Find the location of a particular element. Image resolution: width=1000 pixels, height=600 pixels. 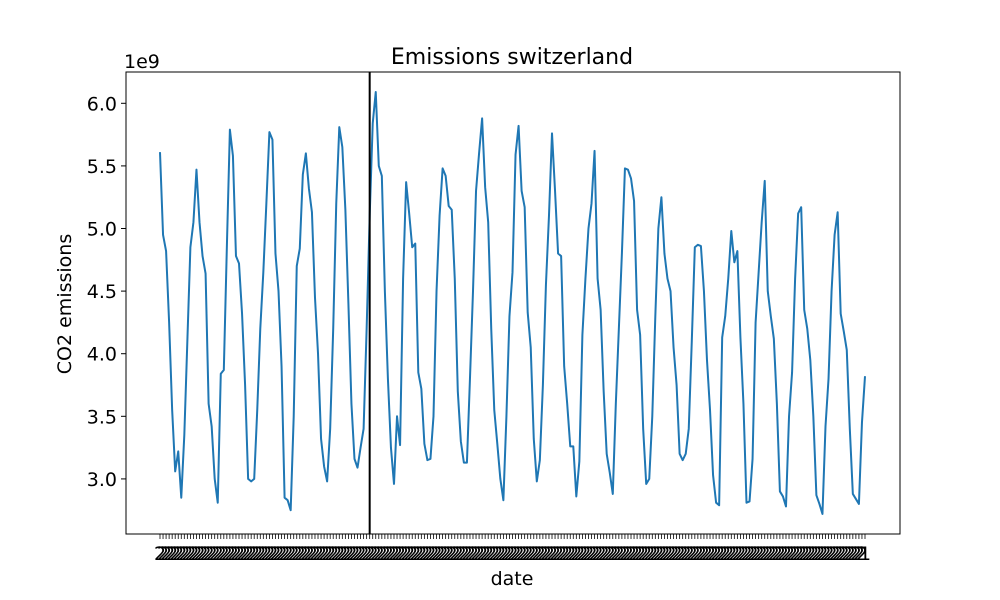

y-tick-label: 3.5 is located at coordinates (102, 417).